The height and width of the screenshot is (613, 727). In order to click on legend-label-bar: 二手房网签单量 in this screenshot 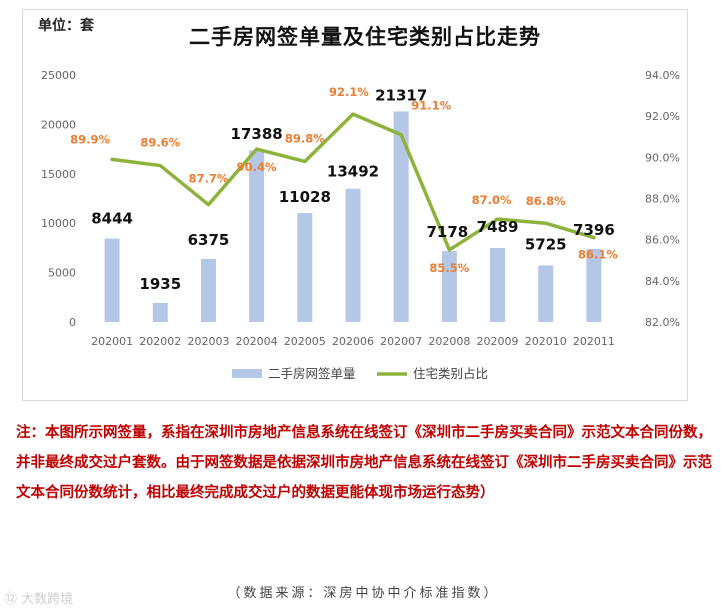, I will do `click(312, 373)`.